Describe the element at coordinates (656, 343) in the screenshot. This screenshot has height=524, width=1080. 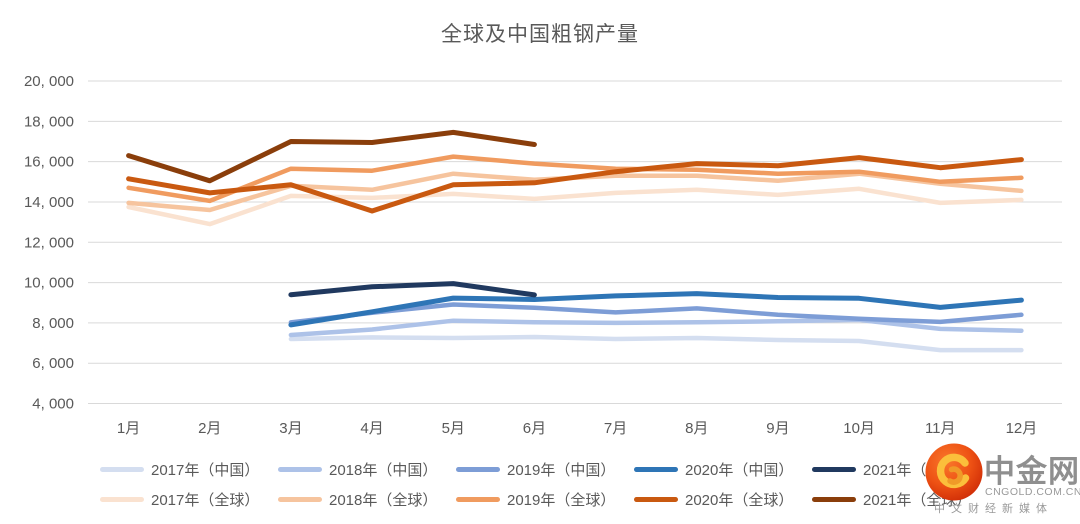
I see `series-line-2017年（中国）` at that location.